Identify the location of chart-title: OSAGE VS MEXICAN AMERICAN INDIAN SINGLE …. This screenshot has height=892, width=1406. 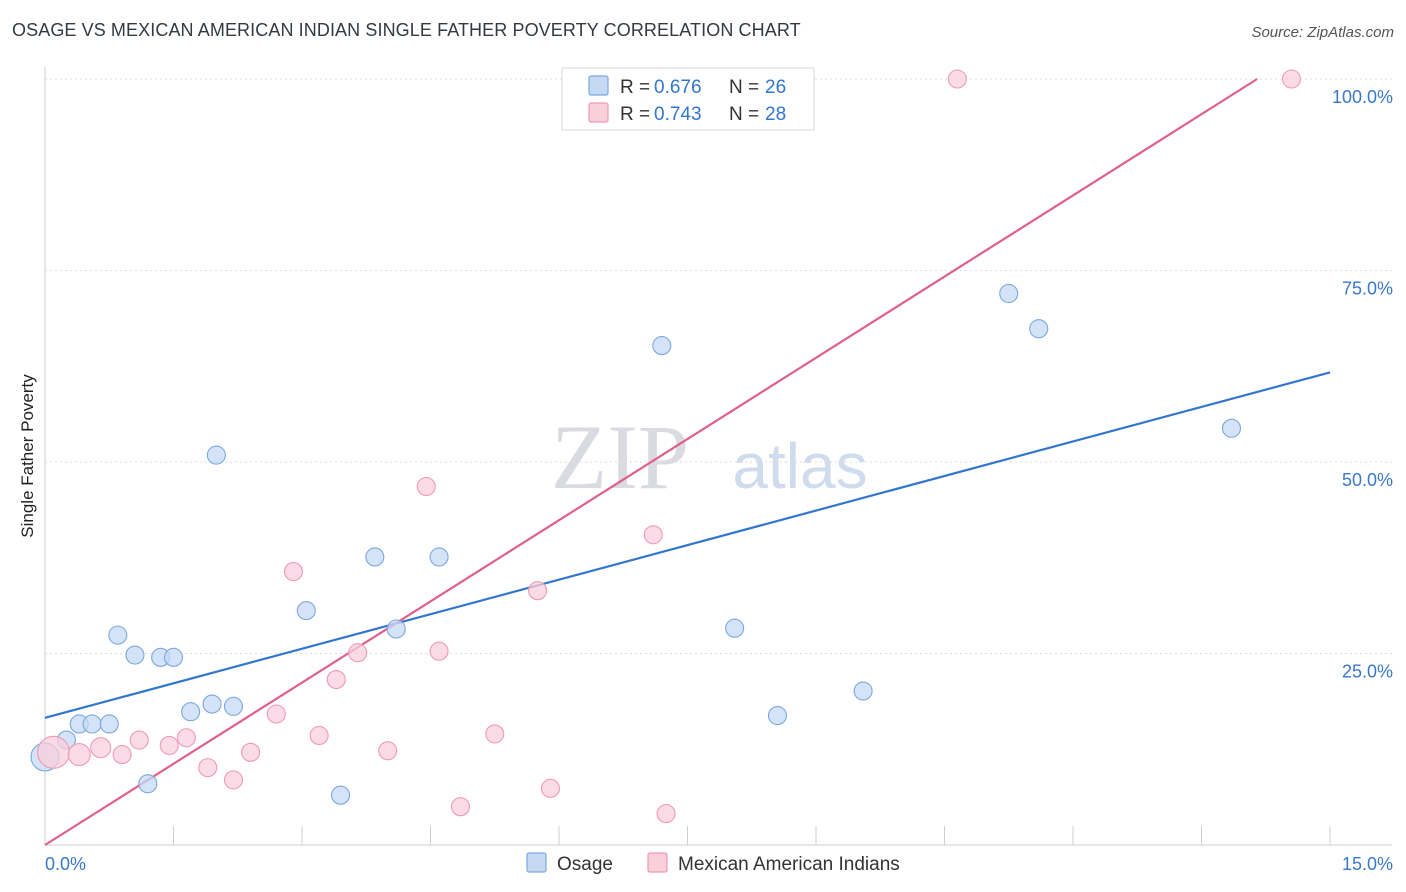
(406, 30).